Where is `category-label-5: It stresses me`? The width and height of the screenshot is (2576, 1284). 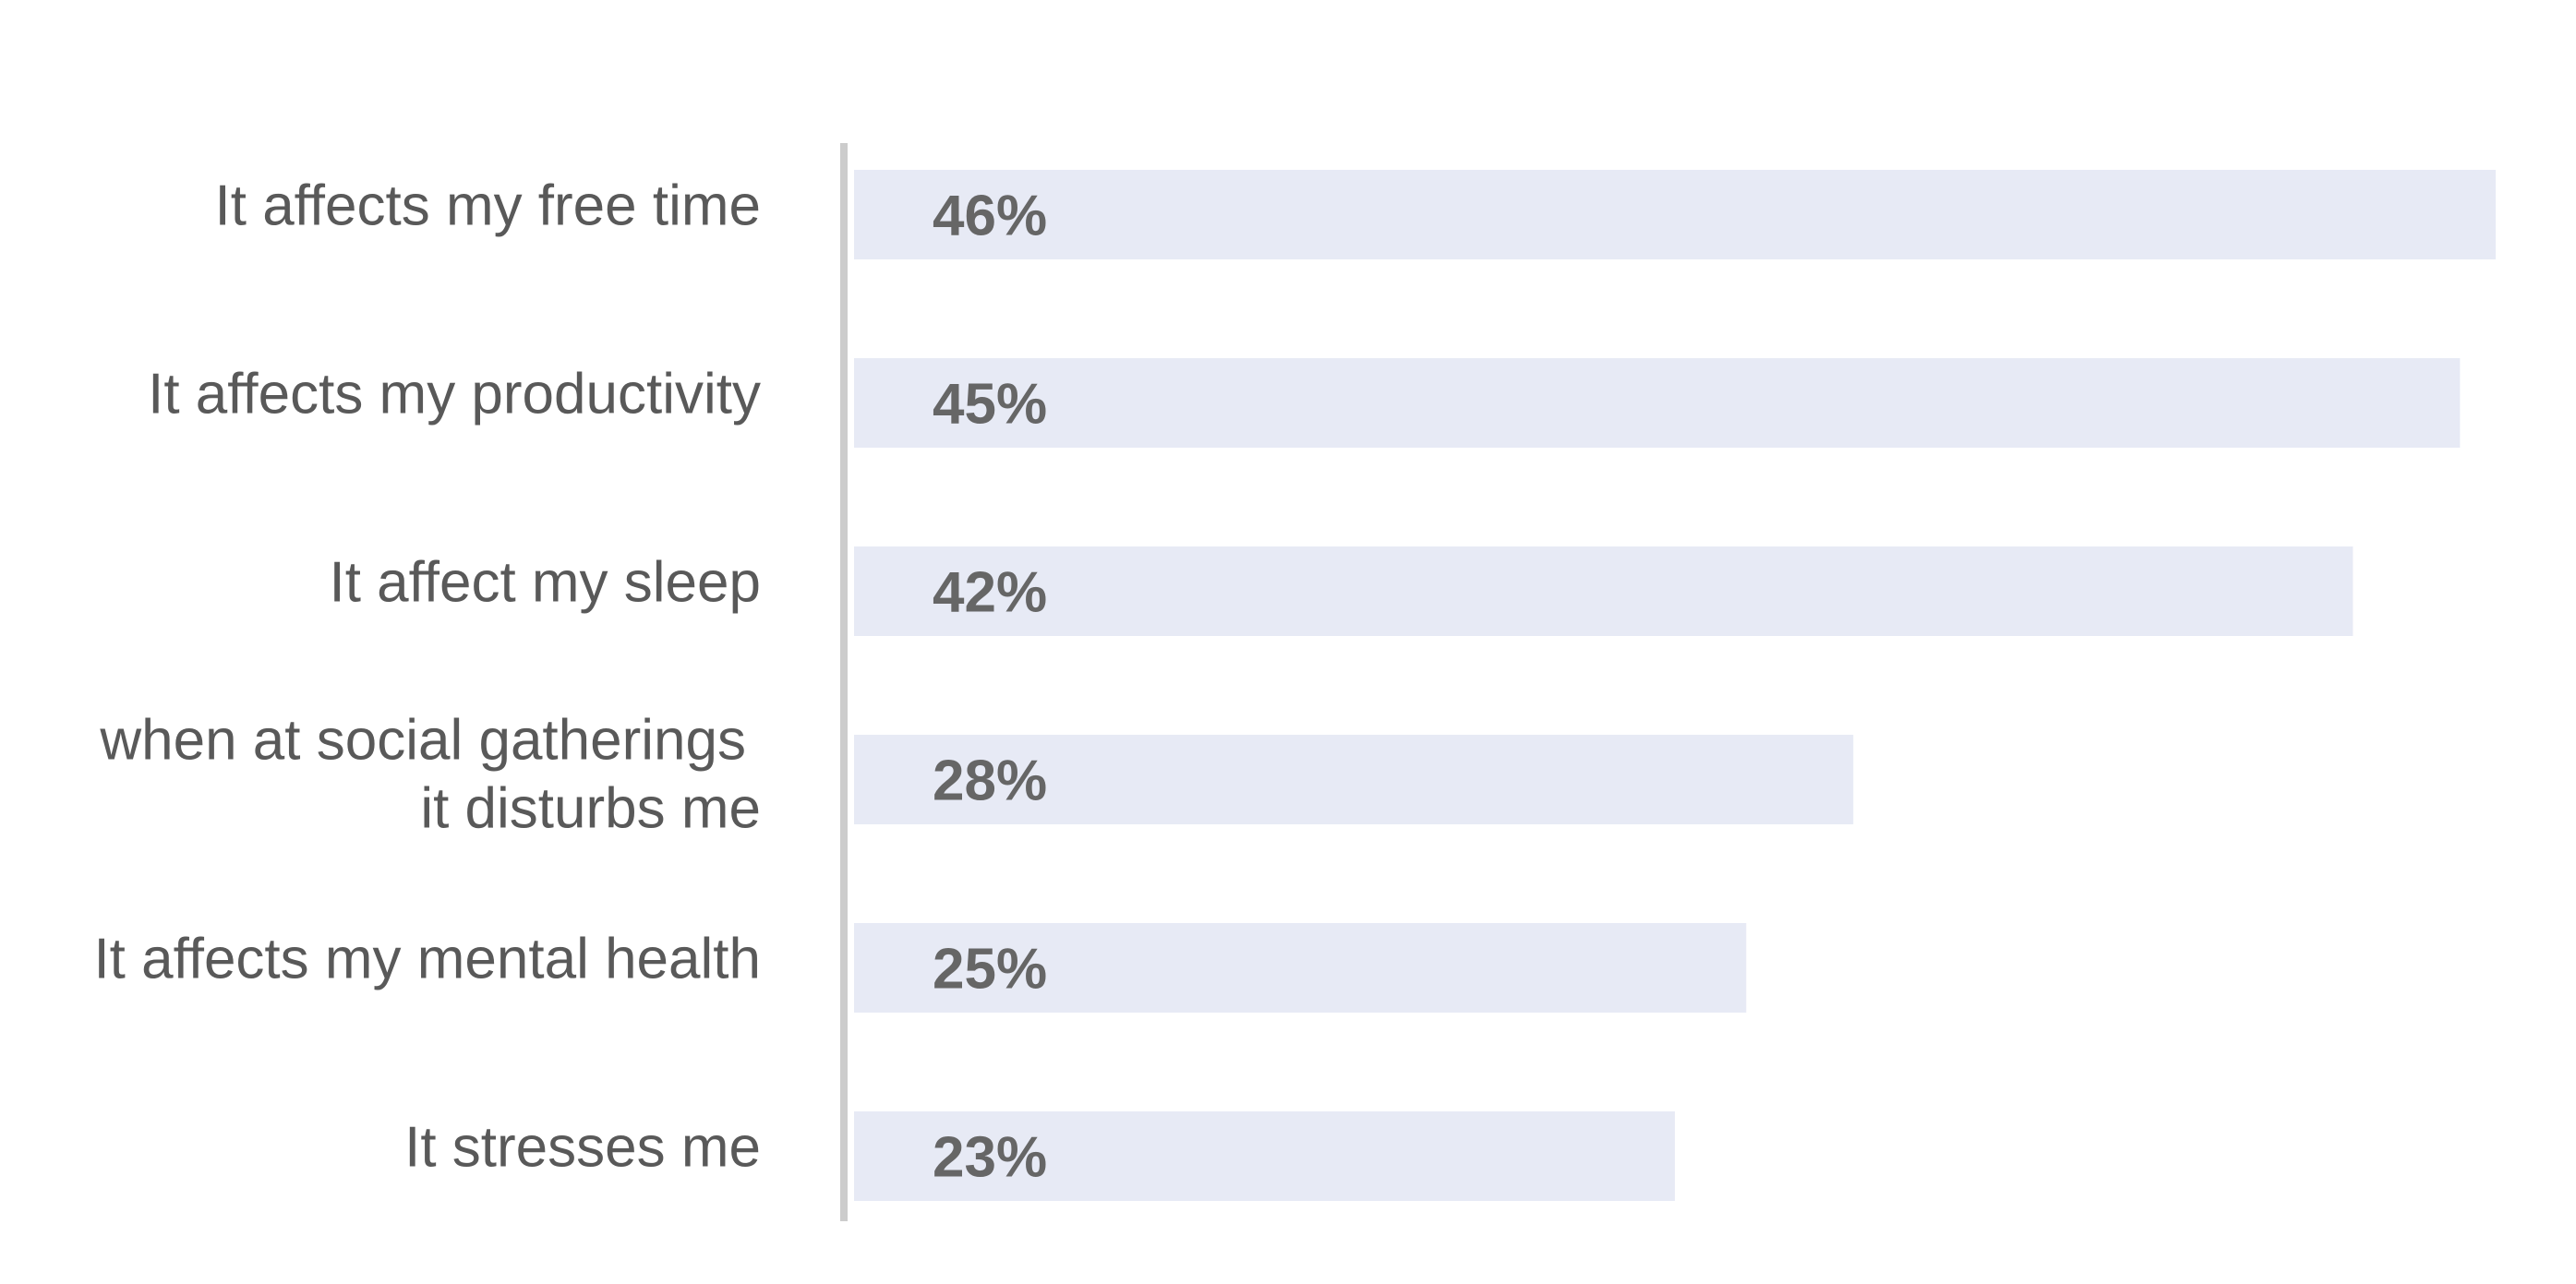
category-label-5: It stresses me is located at coordinates (582, 1148).